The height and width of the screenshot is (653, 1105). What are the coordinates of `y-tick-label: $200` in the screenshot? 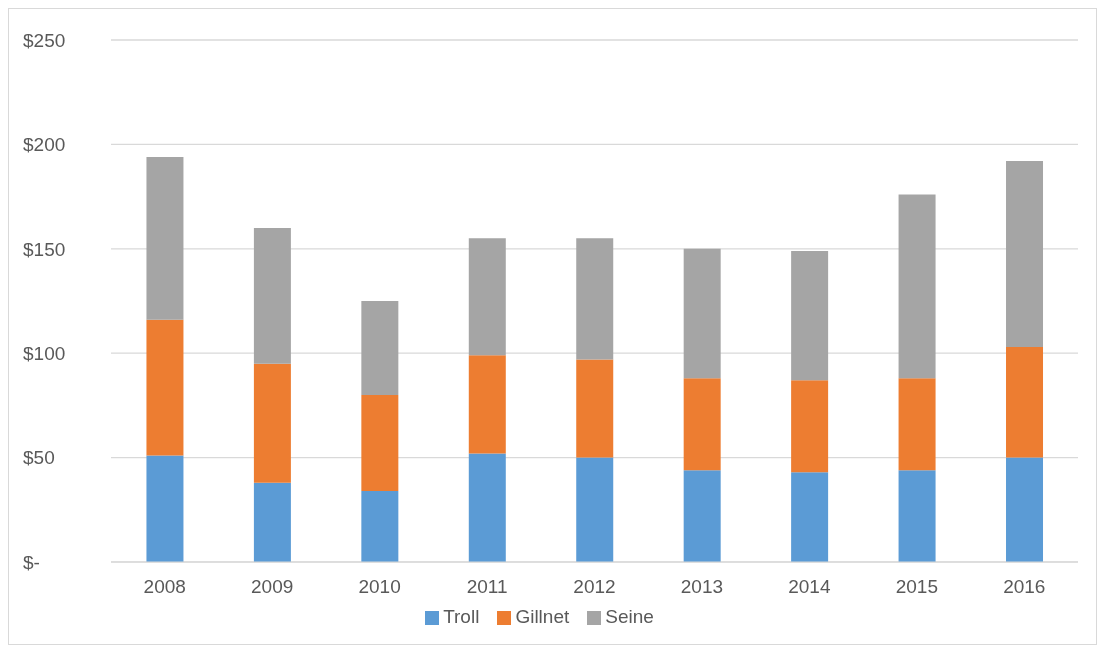 It's located at (44, 145).